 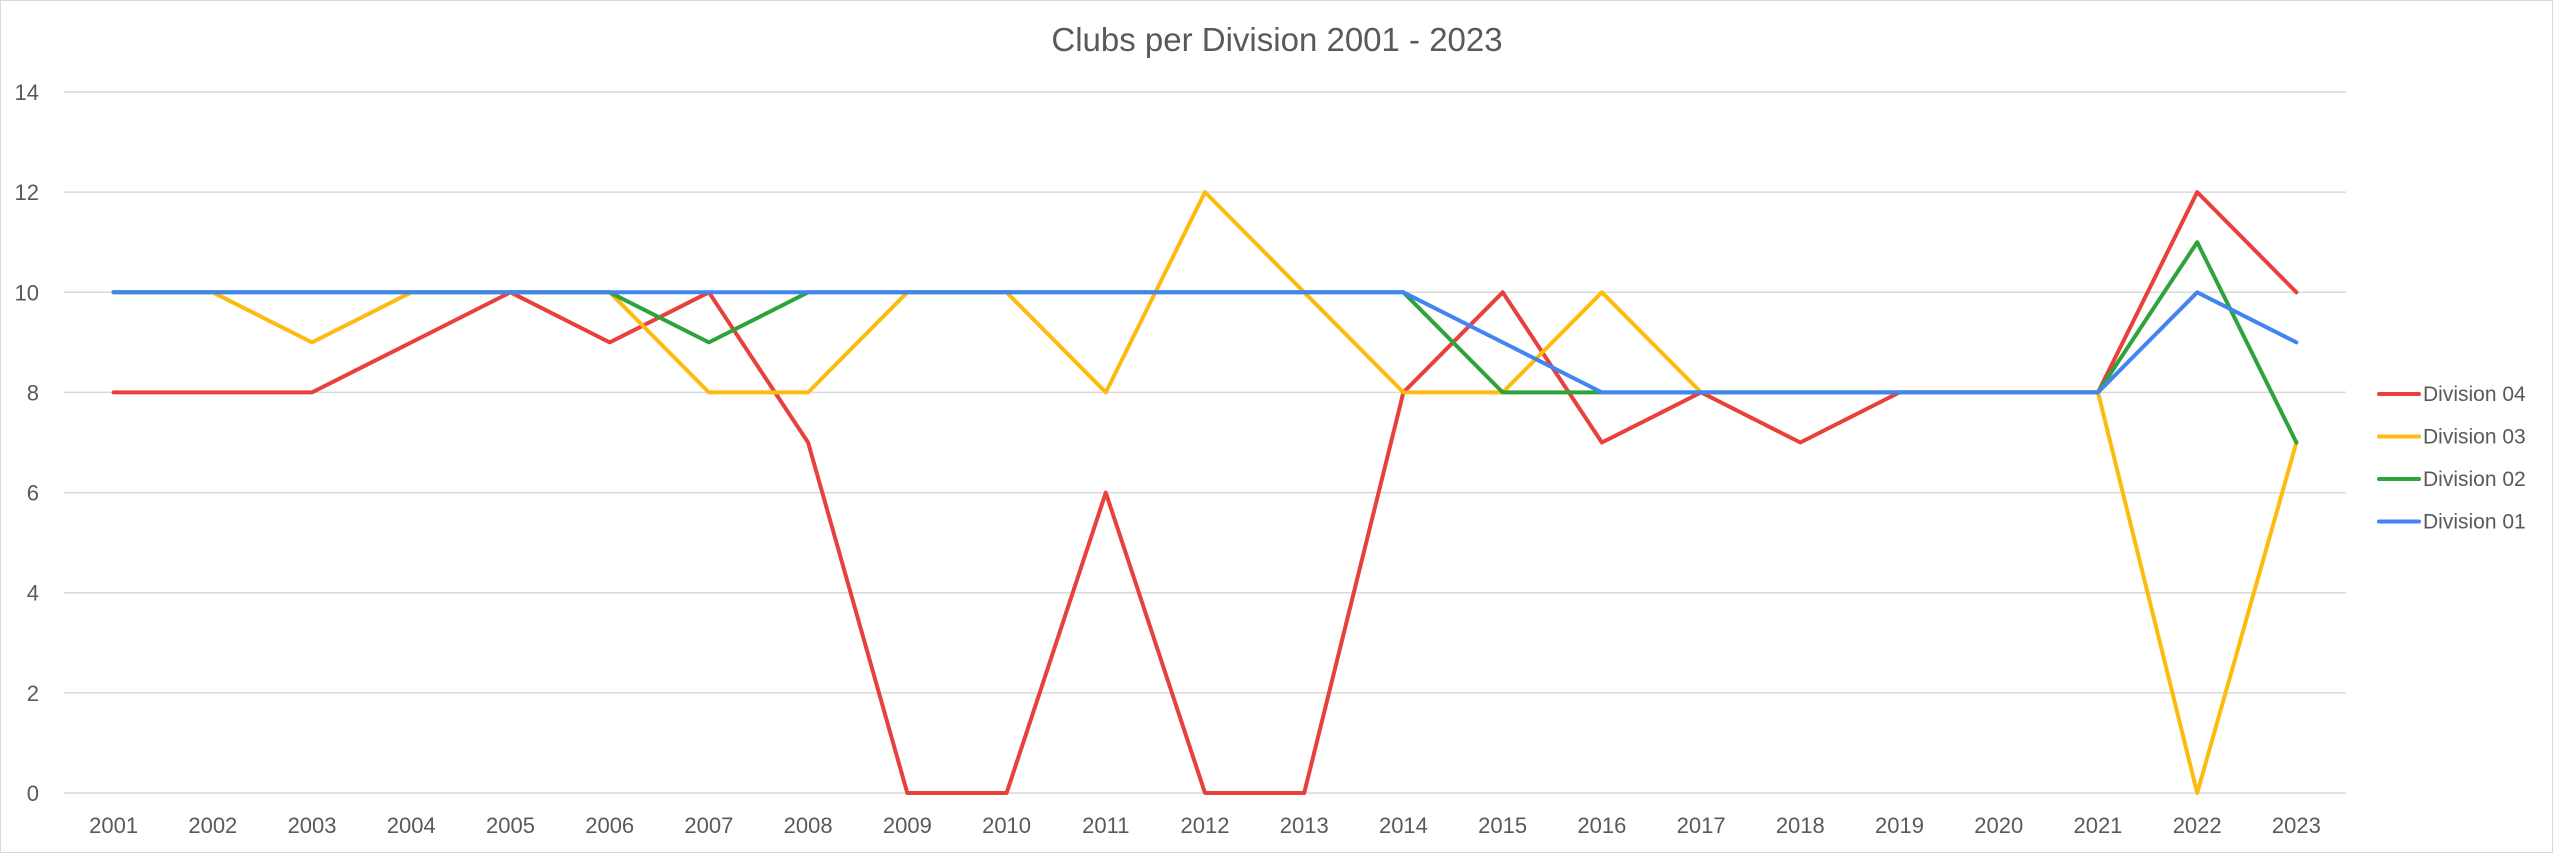 I want to click on x-tick-label: 2020, so click(x=1998, y=825).